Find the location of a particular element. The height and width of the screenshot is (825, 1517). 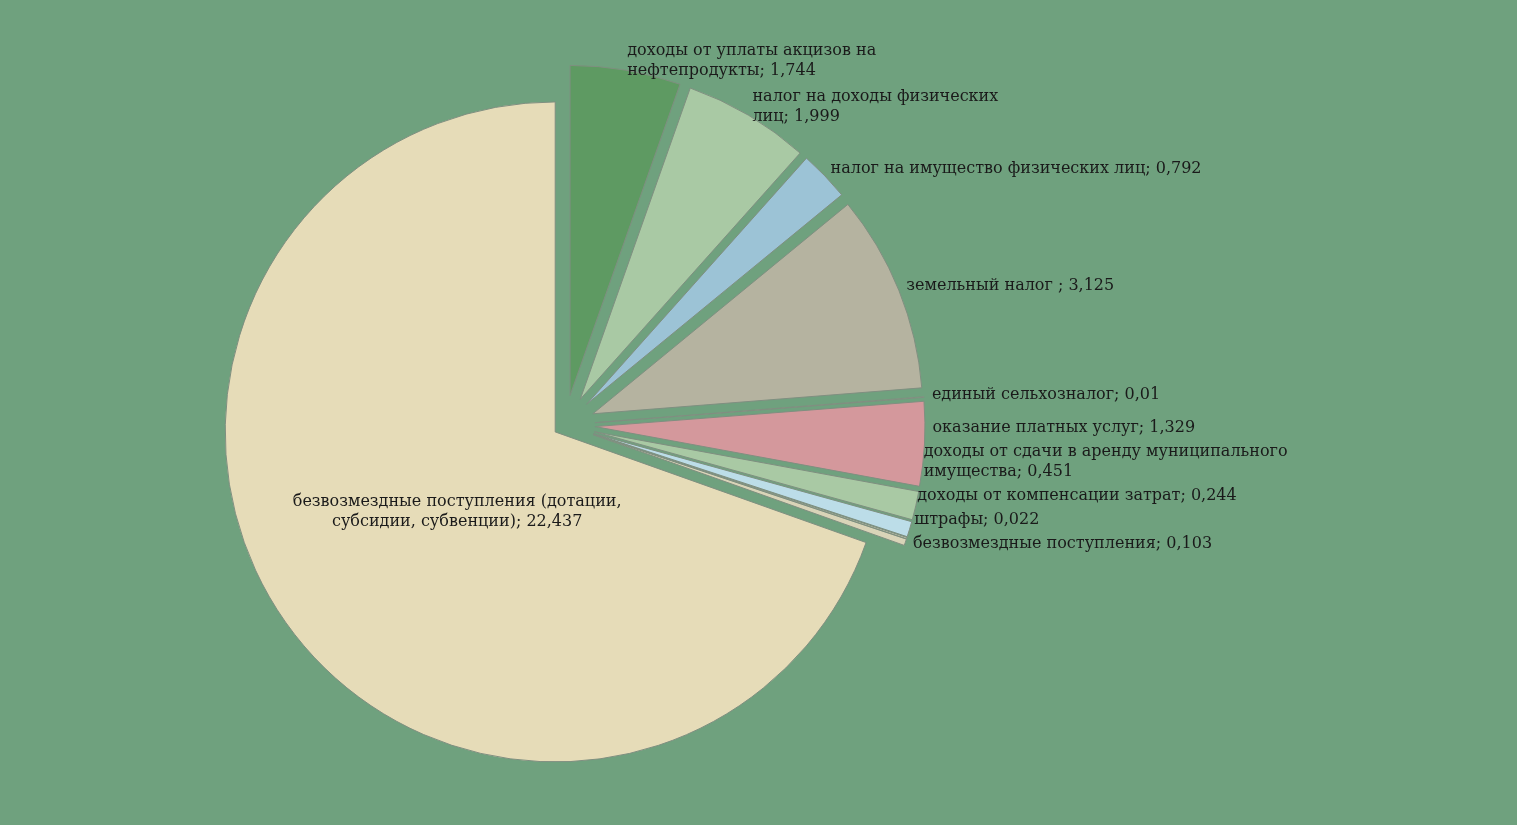

slice-label: доходы от уплаты акцизов на нефтепродукты; 1,744 is located at coordinates (752, 60).